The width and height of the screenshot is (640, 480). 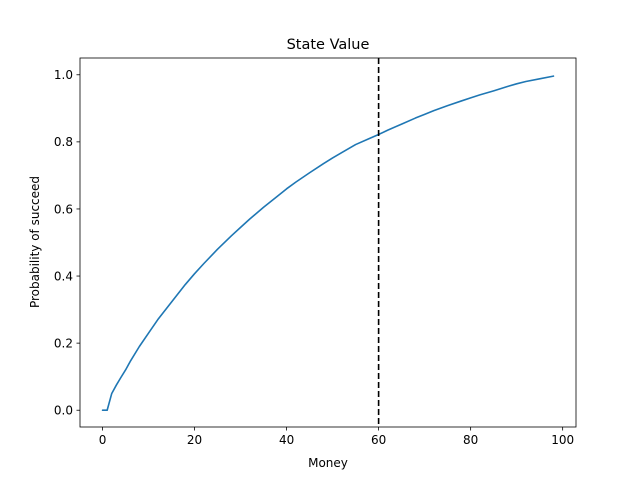 What do you see at coordinates (103, 440) in the screenshot?
I see `x-tick-label: 0` at bounding box center [103, 440].